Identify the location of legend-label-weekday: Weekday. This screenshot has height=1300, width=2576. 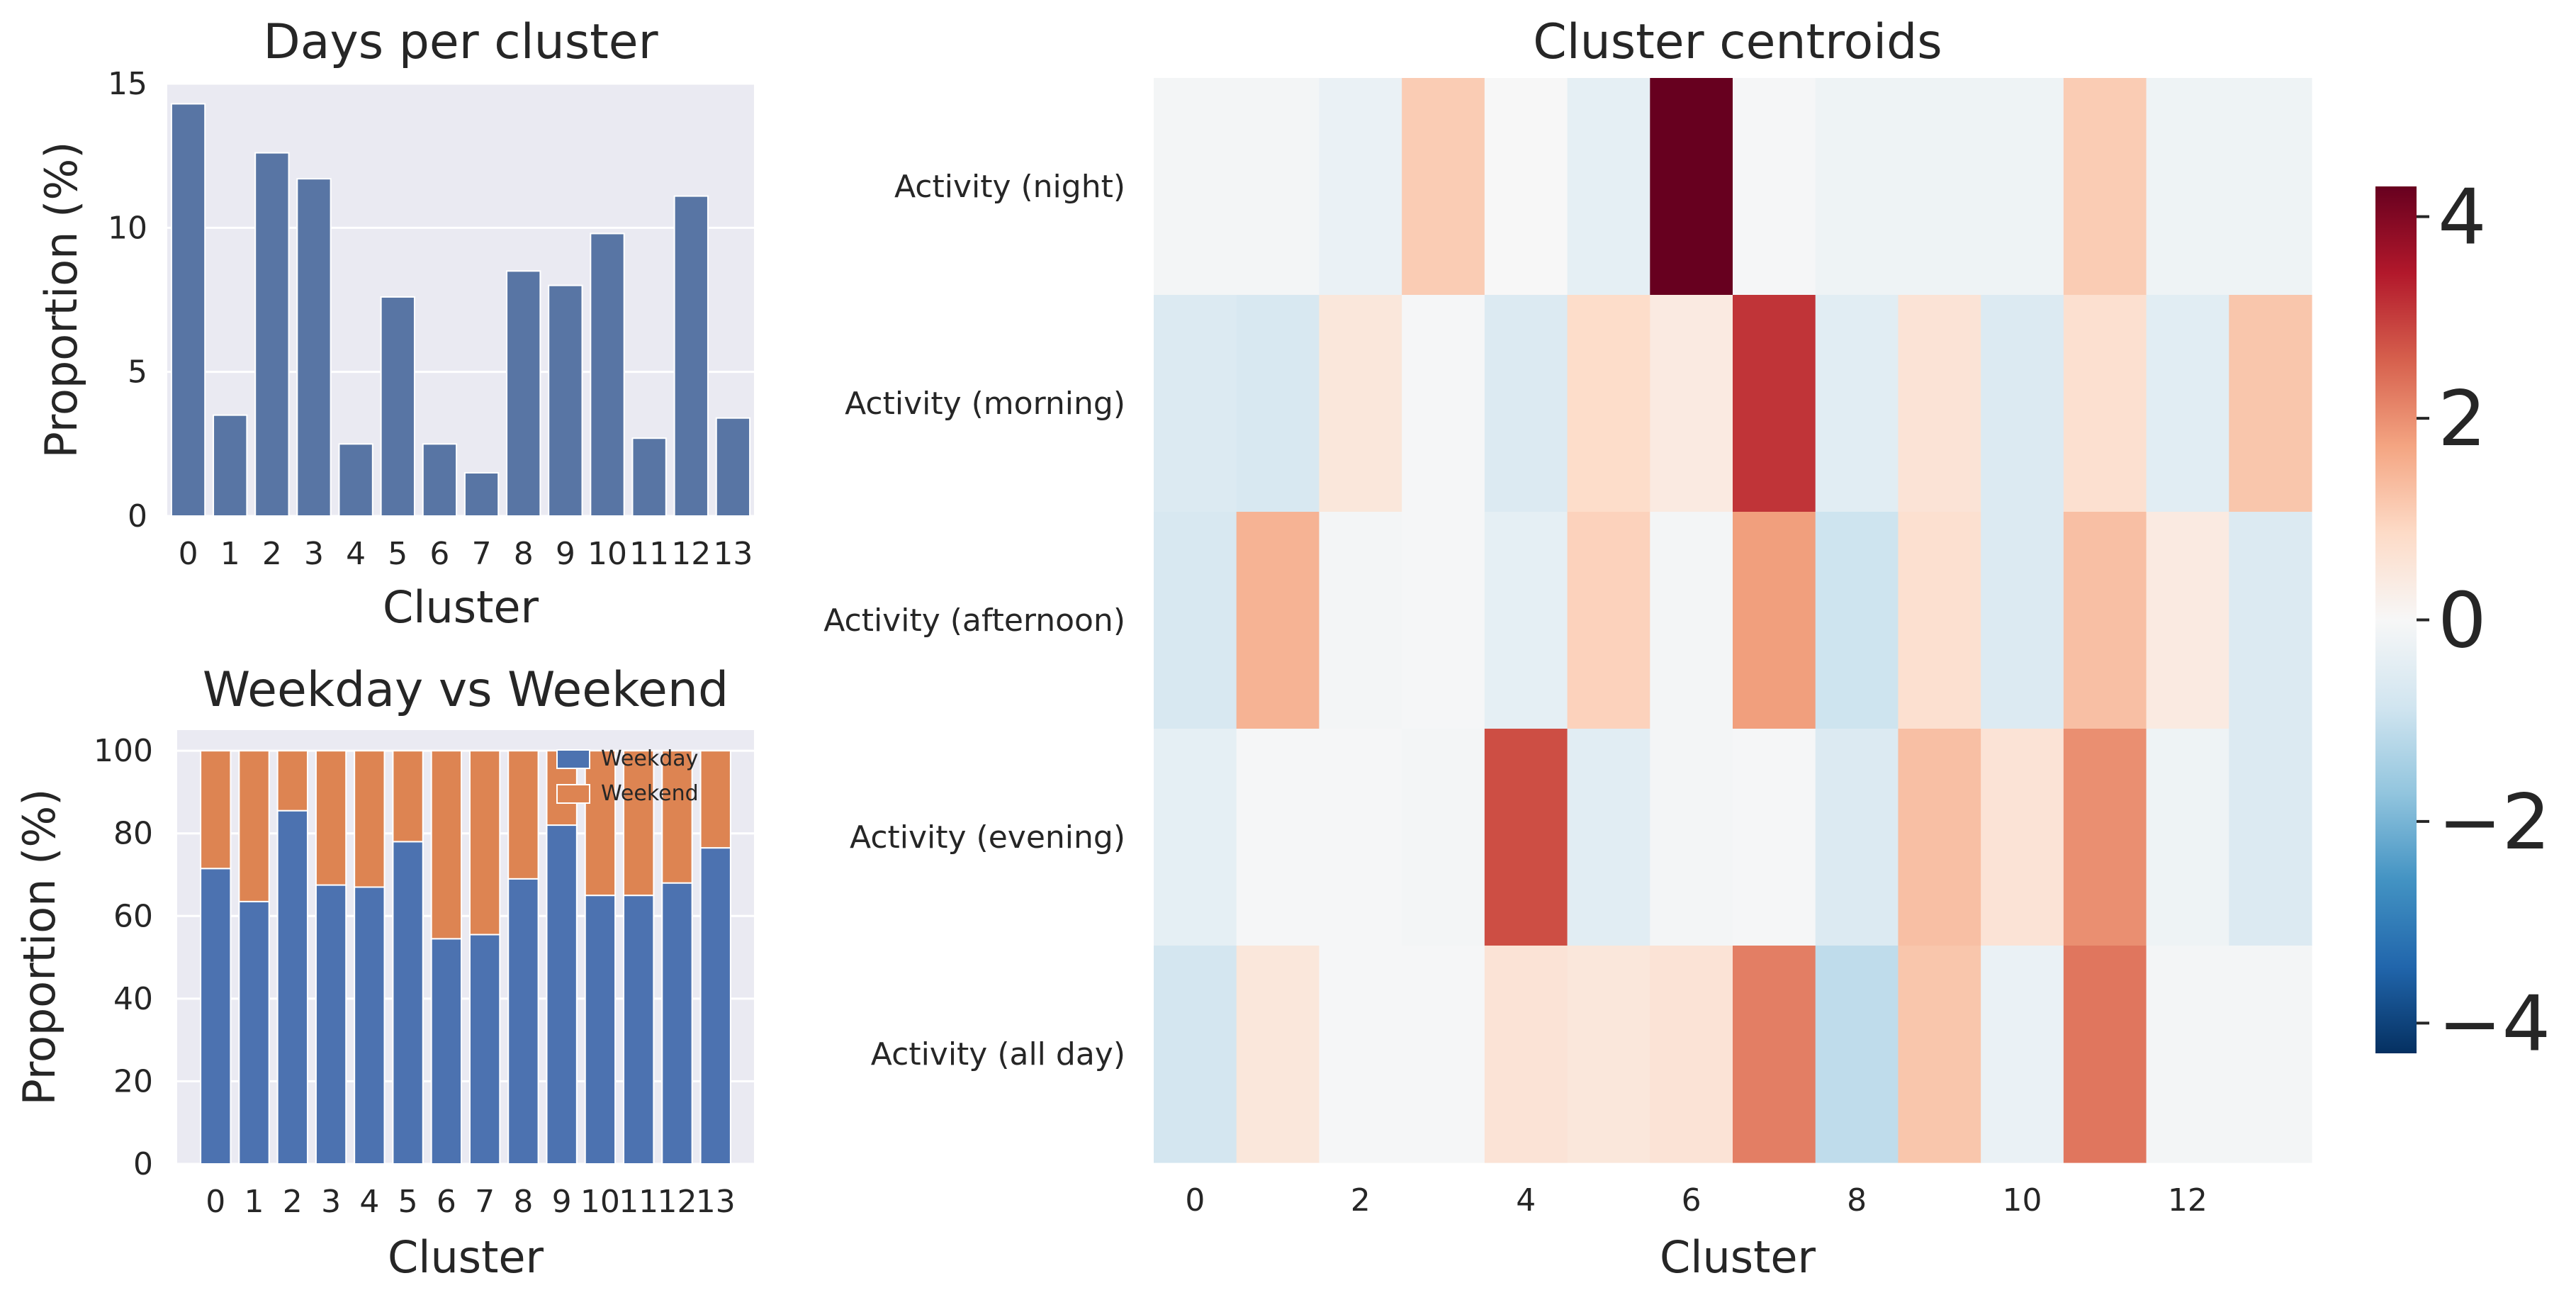
(649, 758).